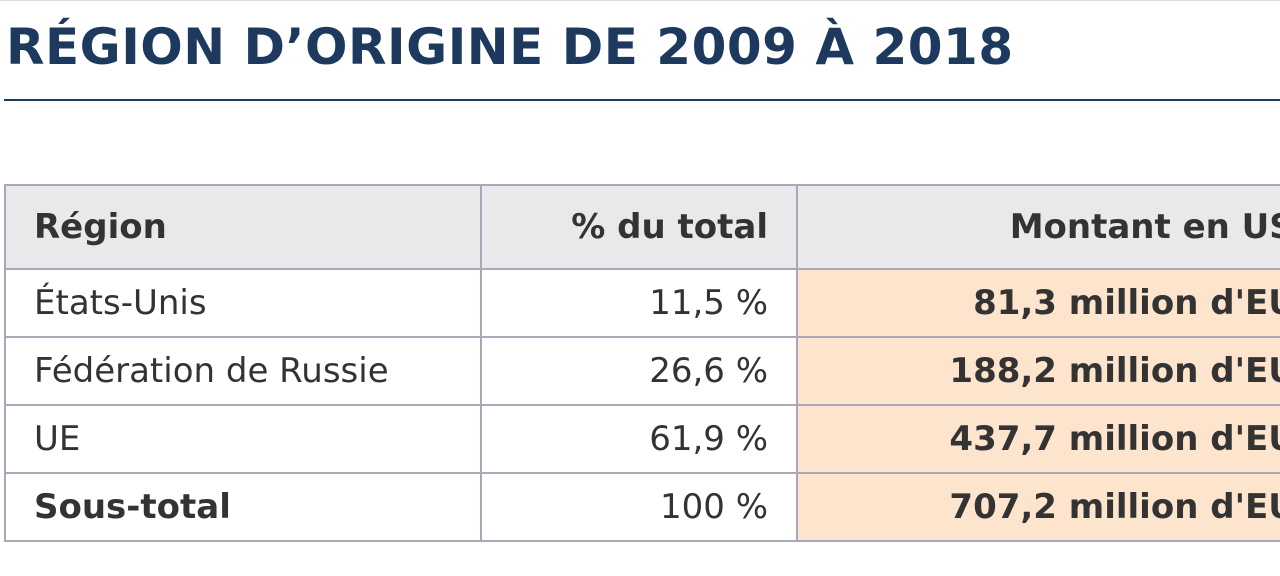  I want to click on header-cell: % du total, so click(639, 227).